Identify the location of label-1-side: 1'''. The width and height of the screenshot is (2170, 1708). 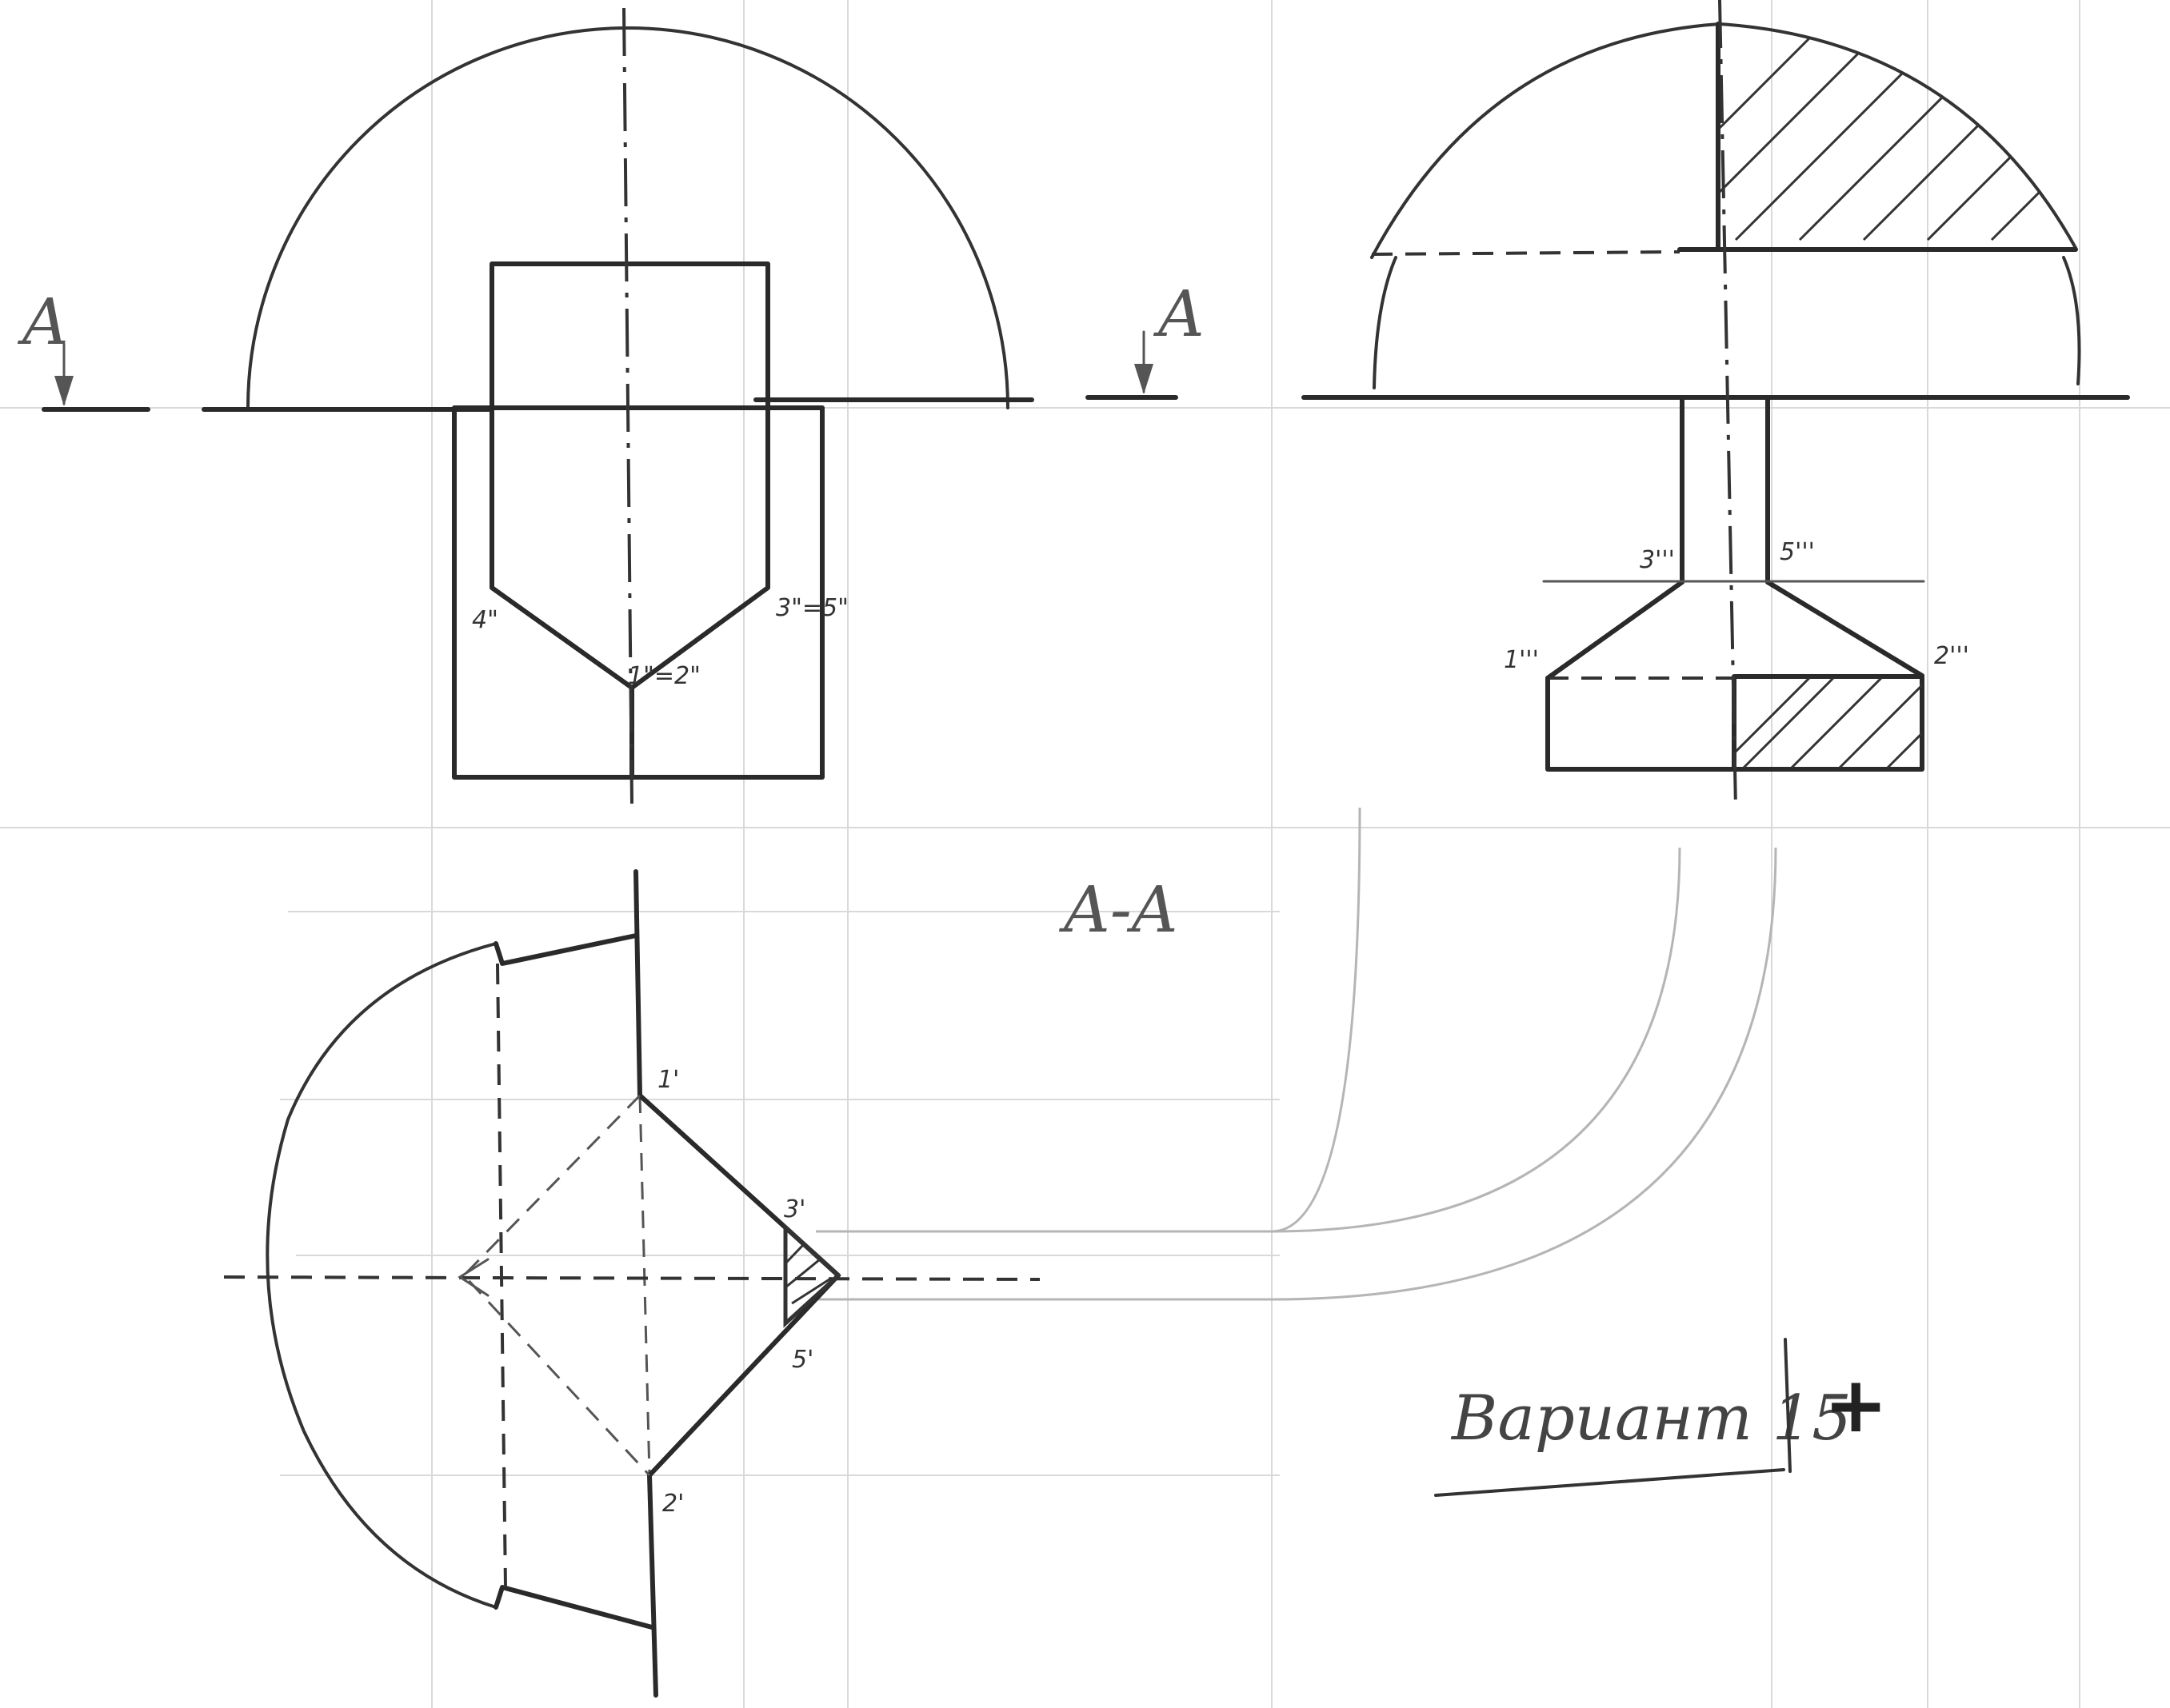
(1521, 660).